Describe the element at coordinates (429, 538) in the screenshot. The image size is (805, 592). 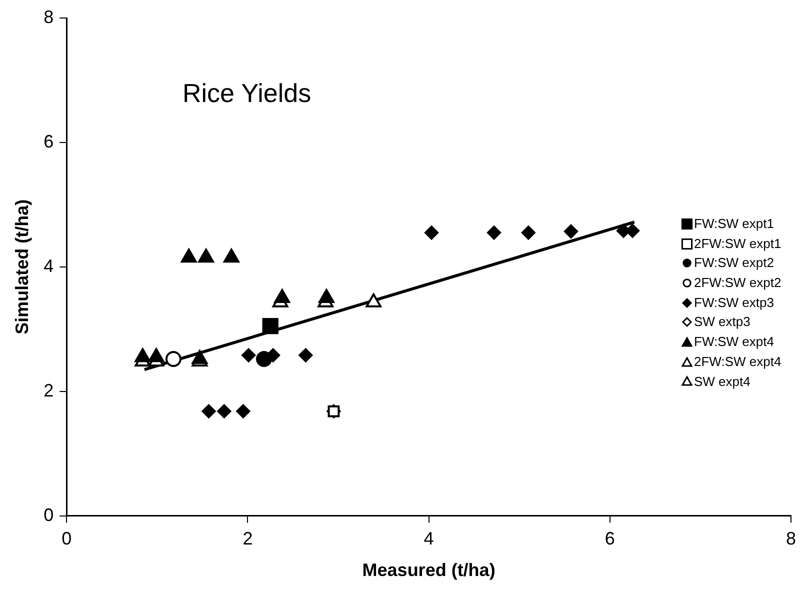
I see `x-tick-label: 4` at that location.